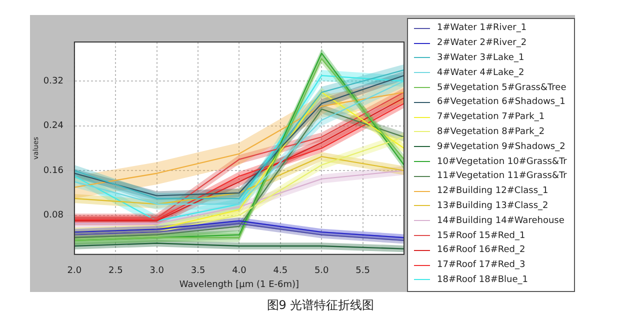 The width and height of the screenshot is (641, 320). What do you see at coordinates (492, 205) in the screenshot?
I see `legend-label: 13#Building 13#Class_2` at bounding box center [492, 205].